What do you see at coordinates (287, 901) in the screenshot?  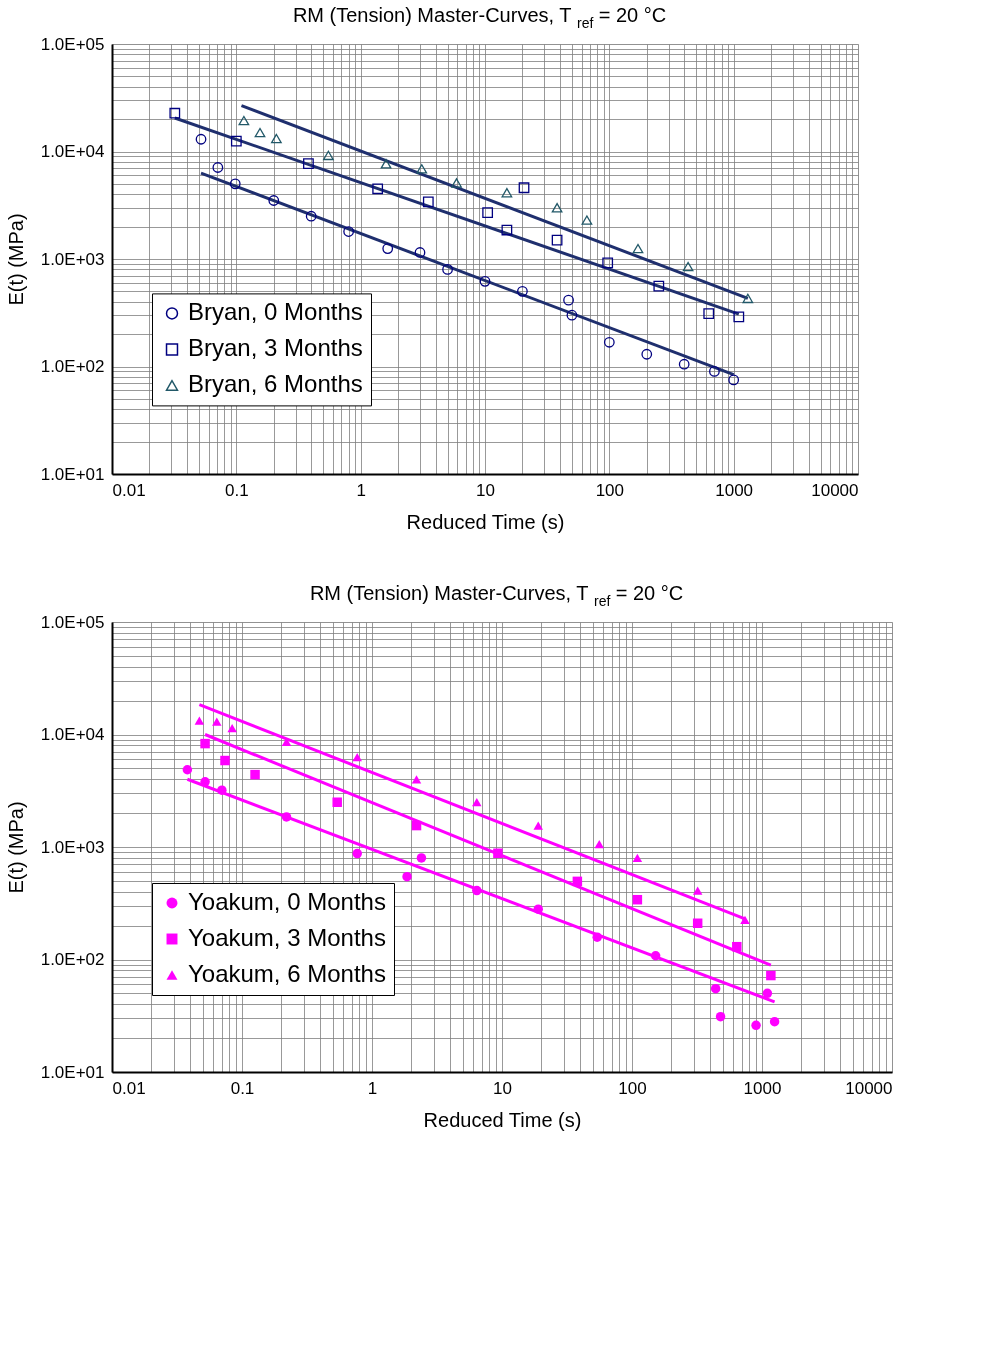 I see `legend-label: Yoakum, 0 Months` at bounding box center [287, 901].